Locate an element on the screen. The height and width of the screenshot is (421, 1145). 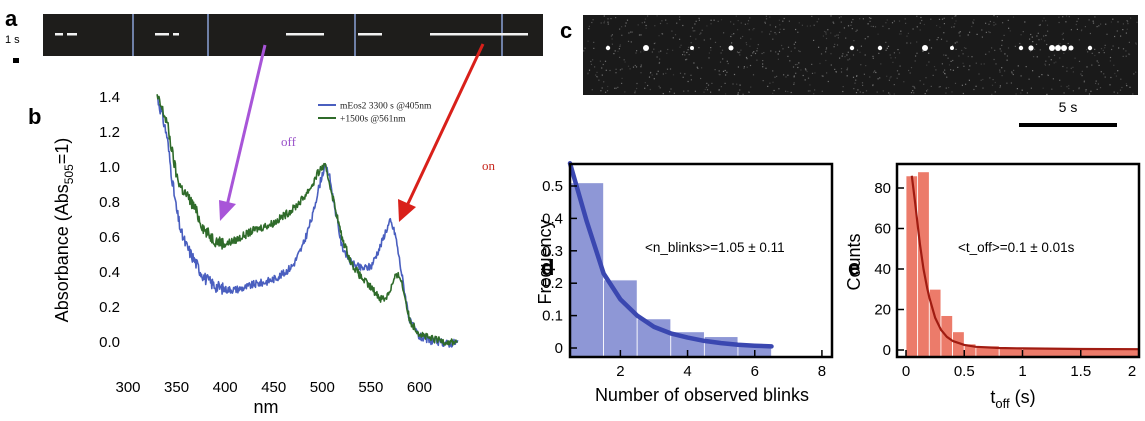
chart-b-legend-label: +1500s @561nm is located at coordinates (373, 120).